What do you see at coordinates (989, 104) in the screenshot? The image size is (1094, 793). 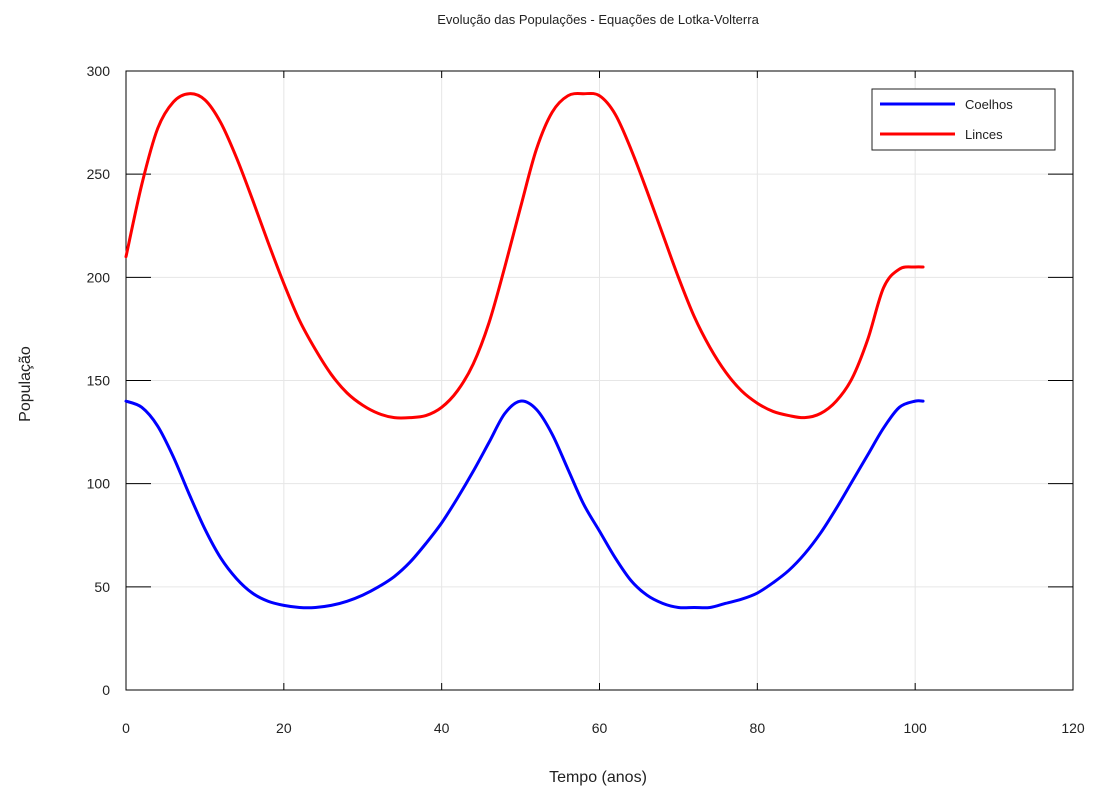 I see `legend-label-coelhos: Coelhos` at bounding box center [989, 104].